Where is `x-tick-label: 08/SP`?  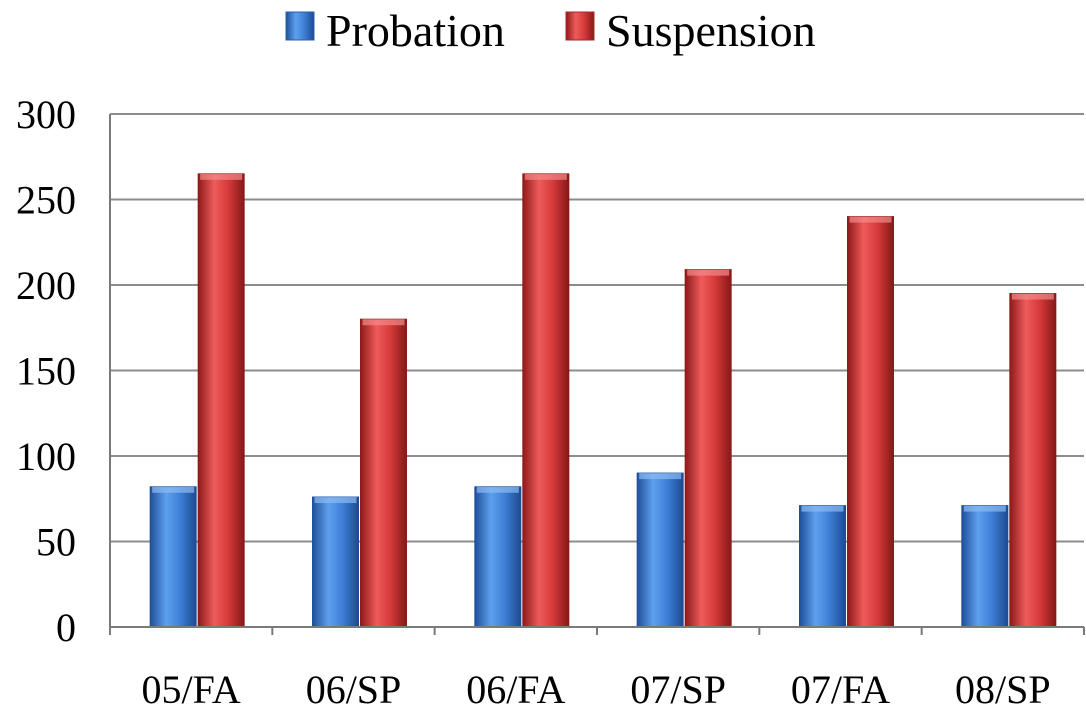
x-tick-label: 08/SP is located at coordinates (1003, 687).